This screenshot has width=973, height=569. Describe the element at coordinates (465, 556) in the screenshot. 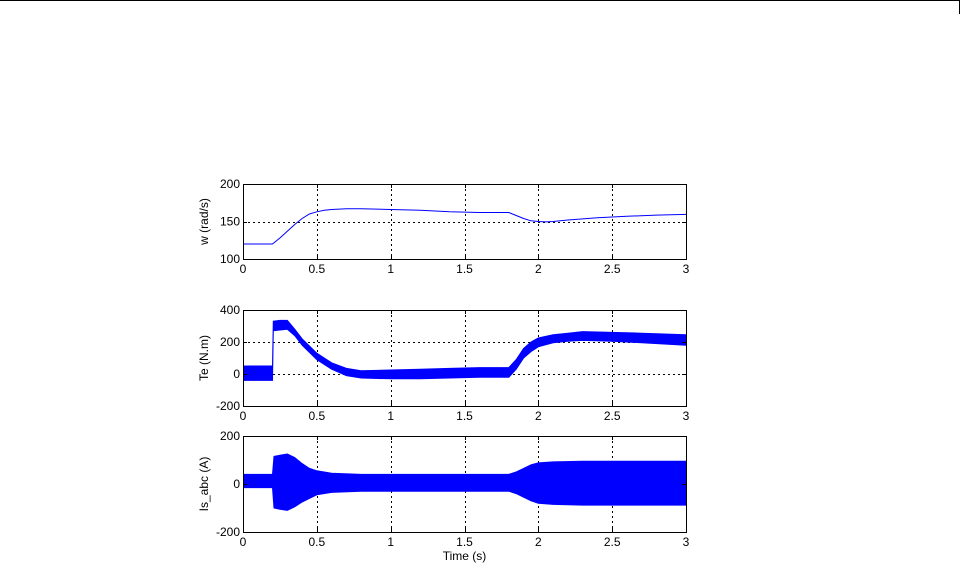

I see `x-axis-label: Time (s)` at that location.